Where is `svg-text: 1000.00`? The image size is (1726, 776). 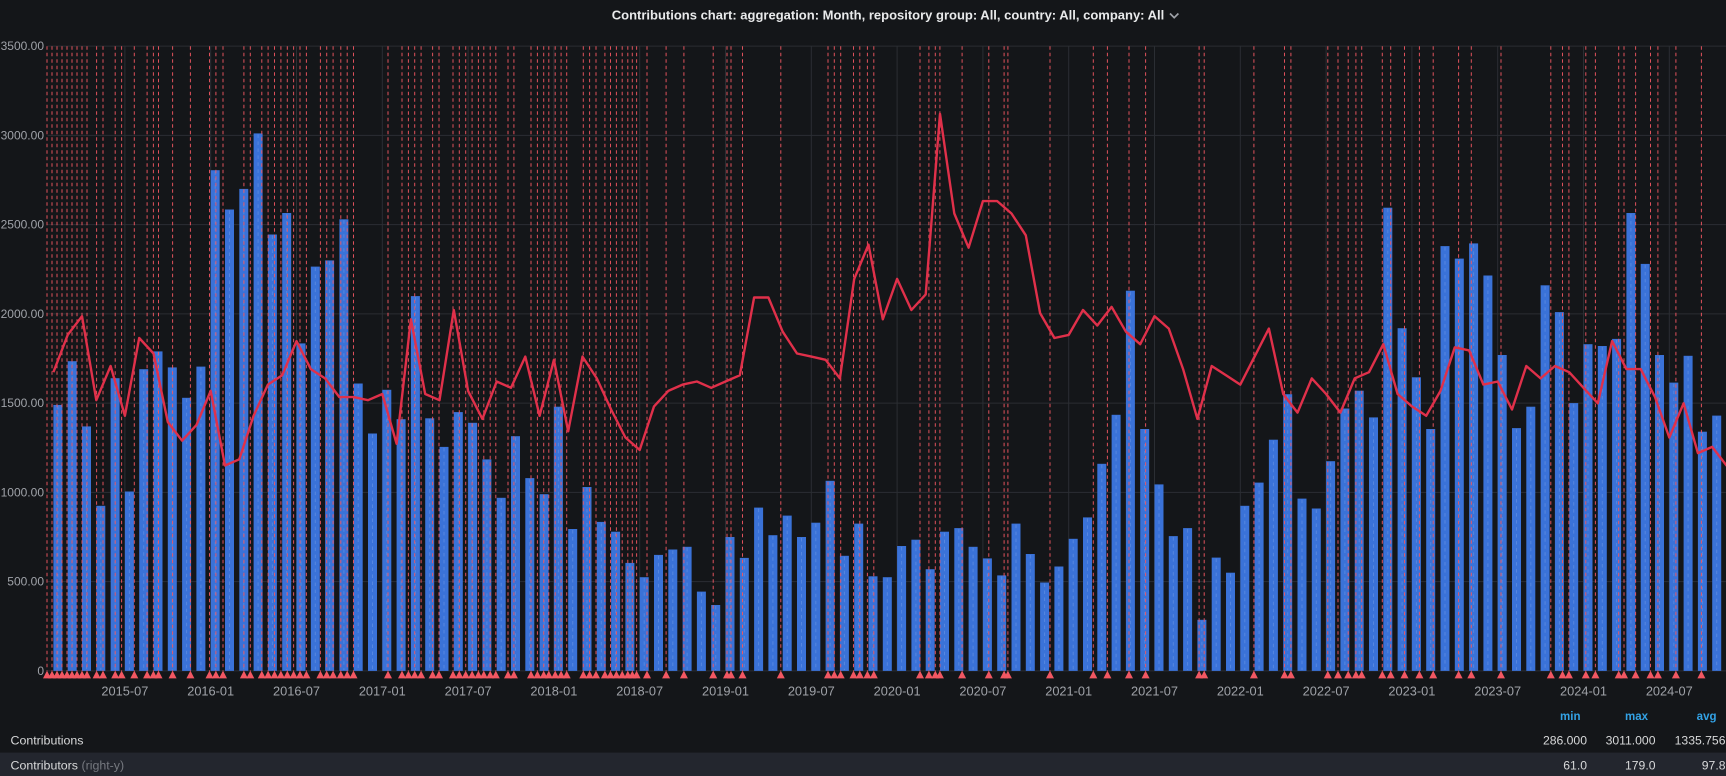 svg-text: 1000.00 is located at coordinates (23, 492).